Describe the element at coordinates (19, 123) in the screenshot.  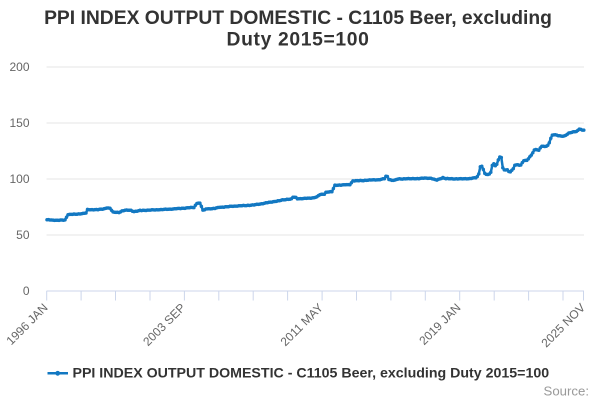
I see `svg-text: 150` at that location.